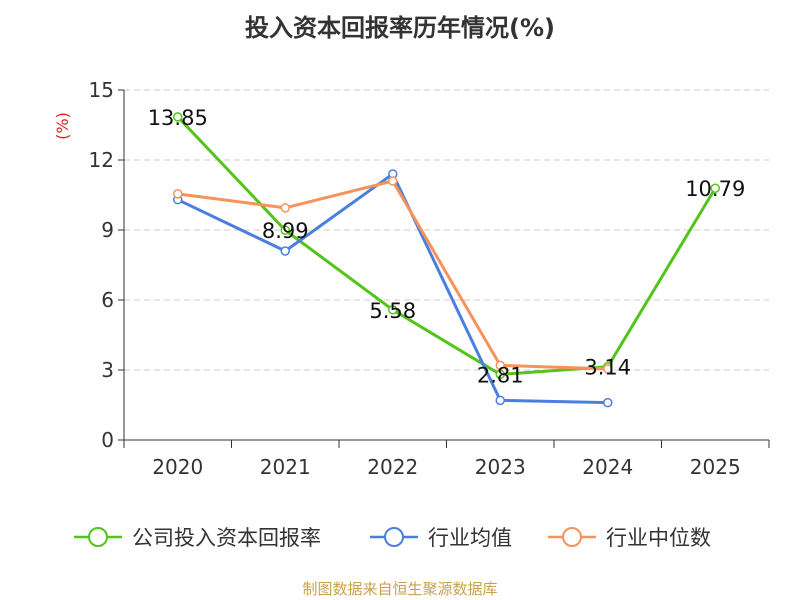 The image size is (800, 600). Describe the element at coordinates (500, 467) in the screenshot. I see `x-tick-label: 2023` at that location.